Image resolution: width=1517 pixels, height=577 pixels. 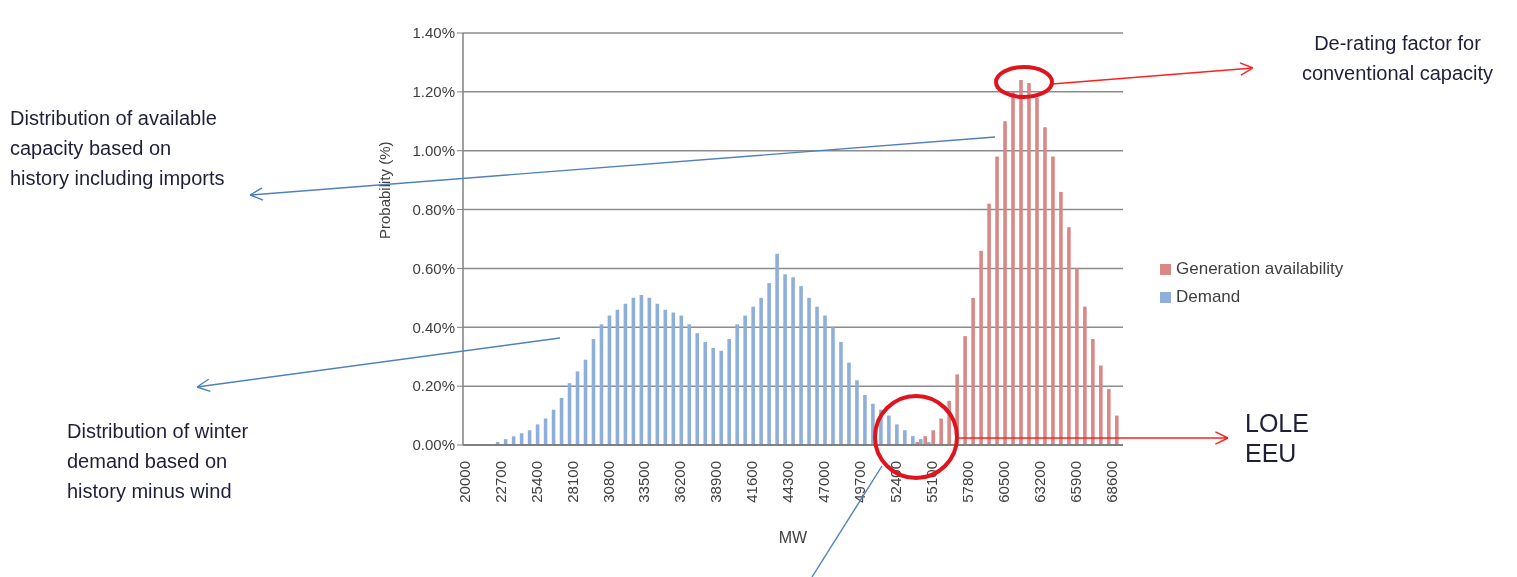 What do you see at coordinates (536, 482) in the screenshot?
I see `x-tick-label: 25400` at bounding box center [536, 482].